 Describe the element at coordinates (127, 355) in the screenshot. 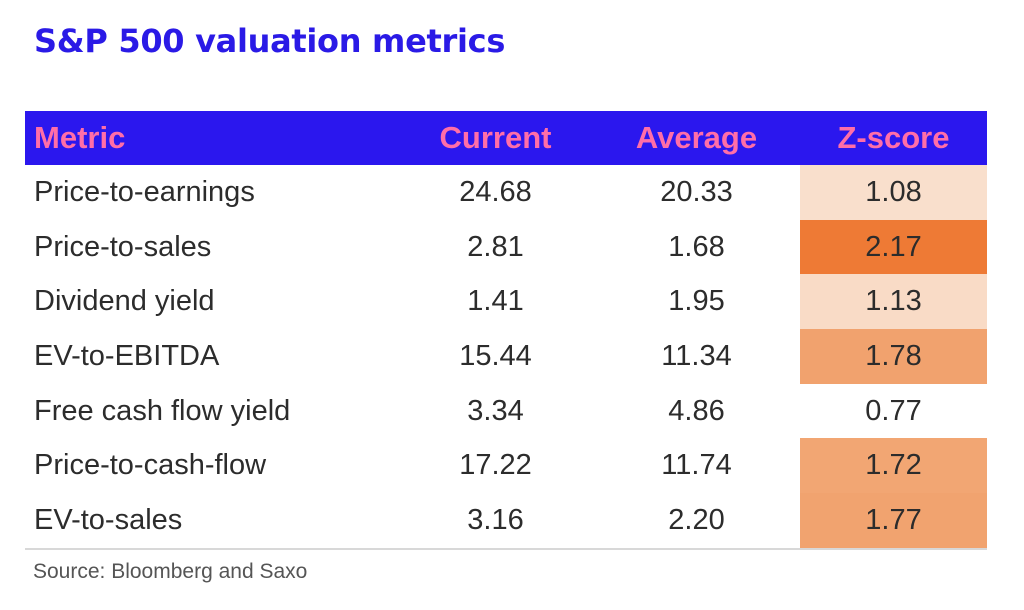

I see `metric-cell: EV-to-EBITDA` at that location.